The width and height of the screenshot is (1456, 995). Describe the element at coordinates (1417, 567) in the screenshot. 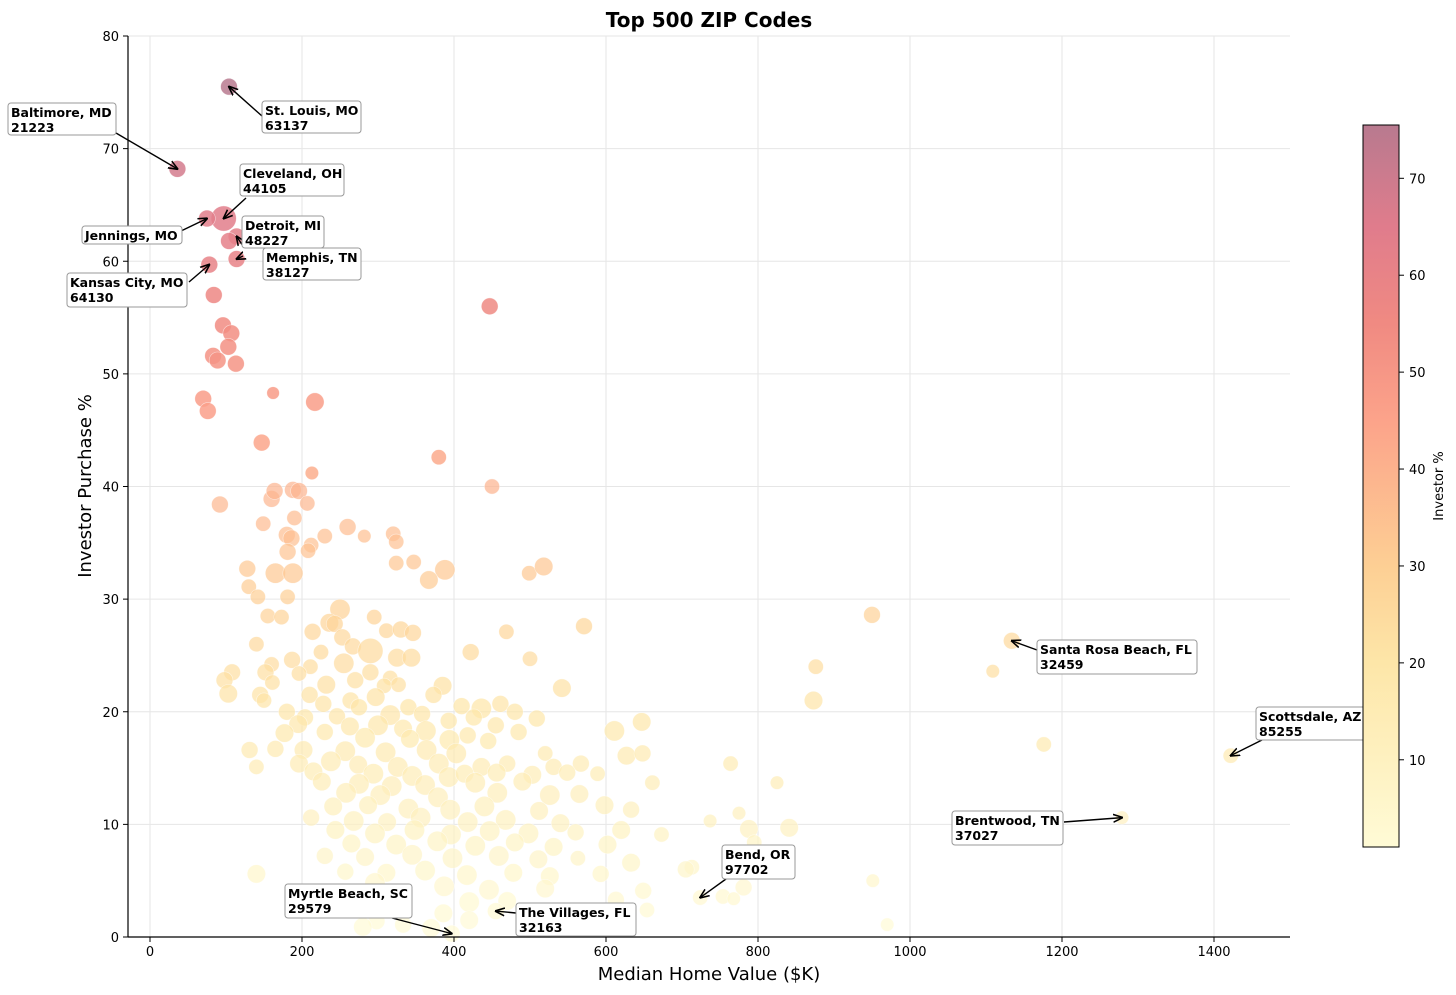

I see `colorbar-tick-label: 30` at that location.